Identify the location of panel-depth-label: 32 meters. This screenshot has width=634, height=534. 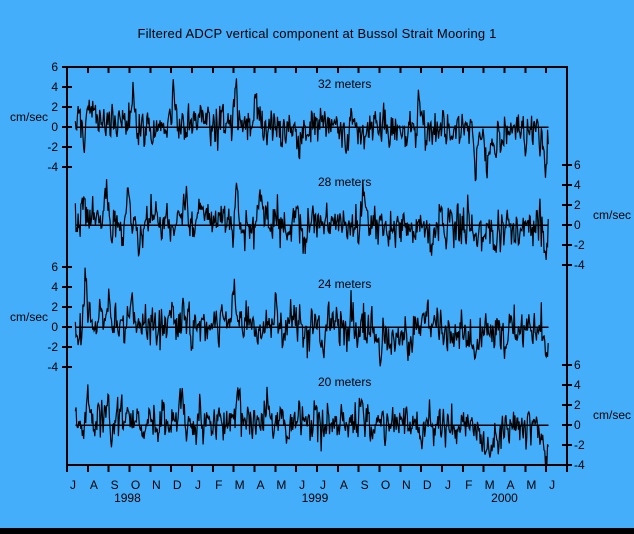
(344, 84).